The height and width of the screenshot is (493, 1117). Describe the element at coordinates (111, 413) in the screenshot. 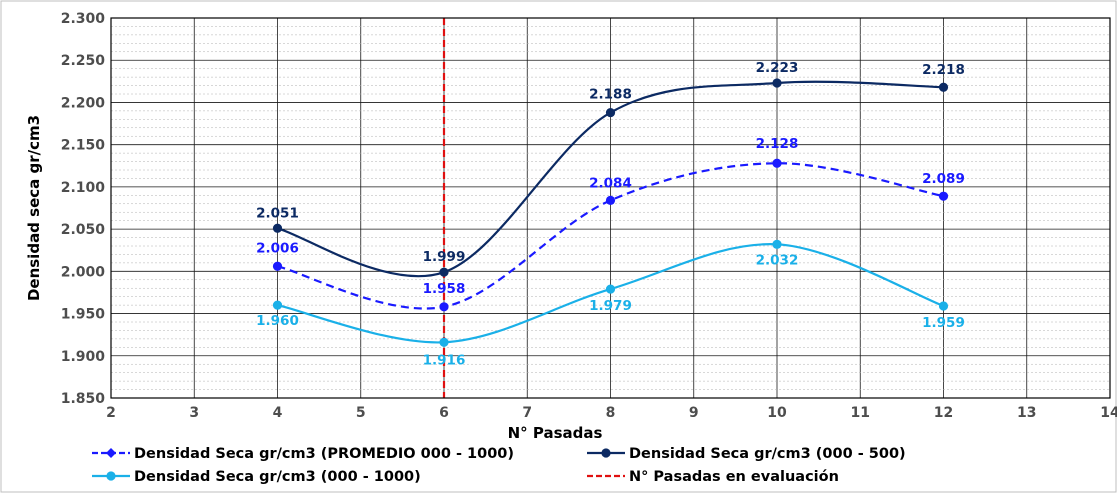

I see `x-tick-label: 2` at that location.